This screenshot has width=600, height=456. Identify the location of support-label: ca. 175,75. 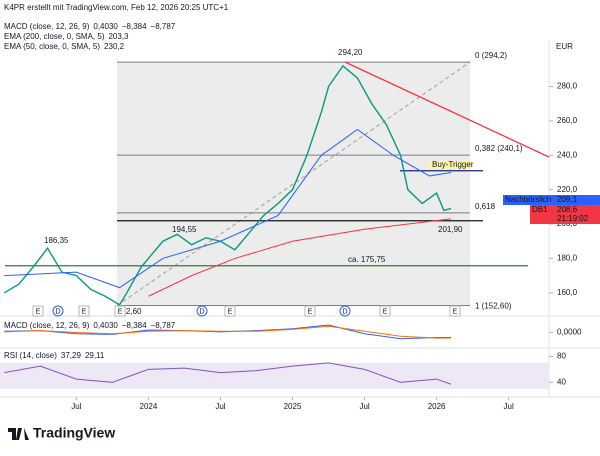
(367, 259).